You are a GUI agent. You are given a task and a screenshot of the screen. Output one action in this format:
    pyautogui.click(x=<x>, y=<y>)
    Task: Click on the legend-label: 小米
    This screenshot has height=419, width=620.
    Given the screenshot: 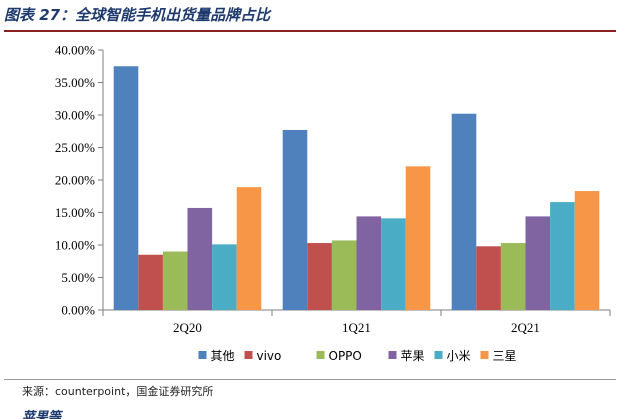 What is the action you would take?
    pyautogui.click(x=459, y=356)
    